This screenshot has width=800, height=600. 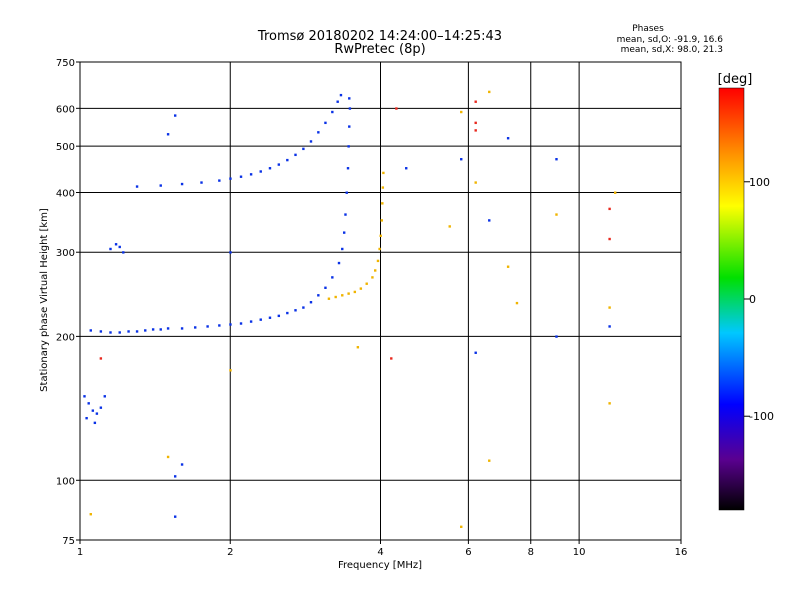 I want to click on y-axis-ticks: 75 100 200 300 400 500 600 750, so click(x=68, y=302).